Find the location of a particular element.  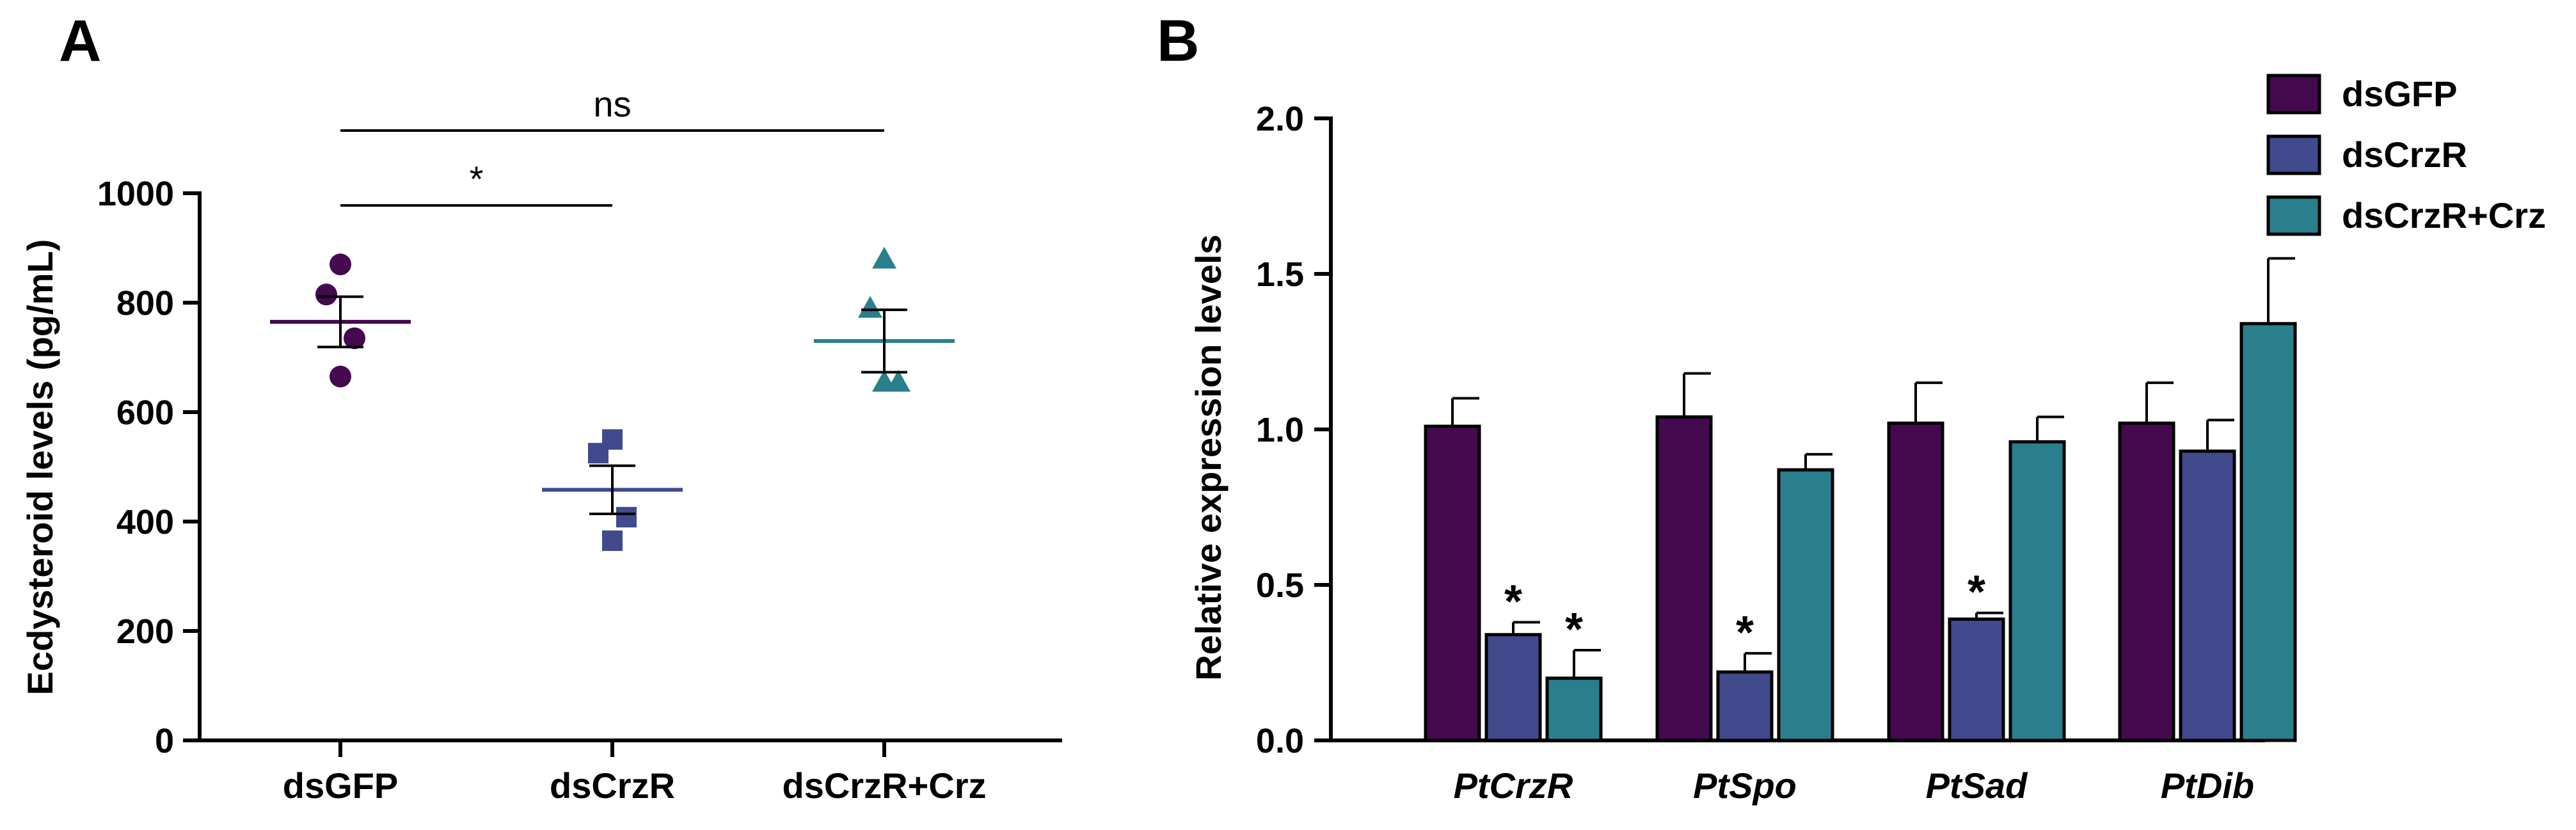

panel-a-x-tick-label: dsCrzR is located at coordinates (613, 785).